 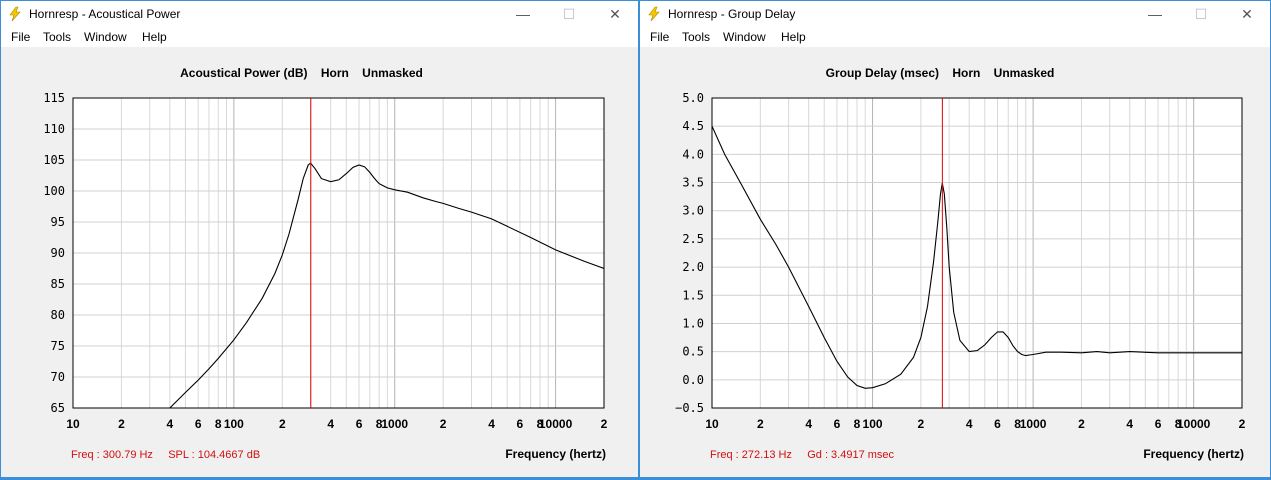 What do you see at coordinates (940, 73) in the screenshot?
I see `chart-title: Group Delay (msec) Horn Unmasked` at bounding box center [940, 73].